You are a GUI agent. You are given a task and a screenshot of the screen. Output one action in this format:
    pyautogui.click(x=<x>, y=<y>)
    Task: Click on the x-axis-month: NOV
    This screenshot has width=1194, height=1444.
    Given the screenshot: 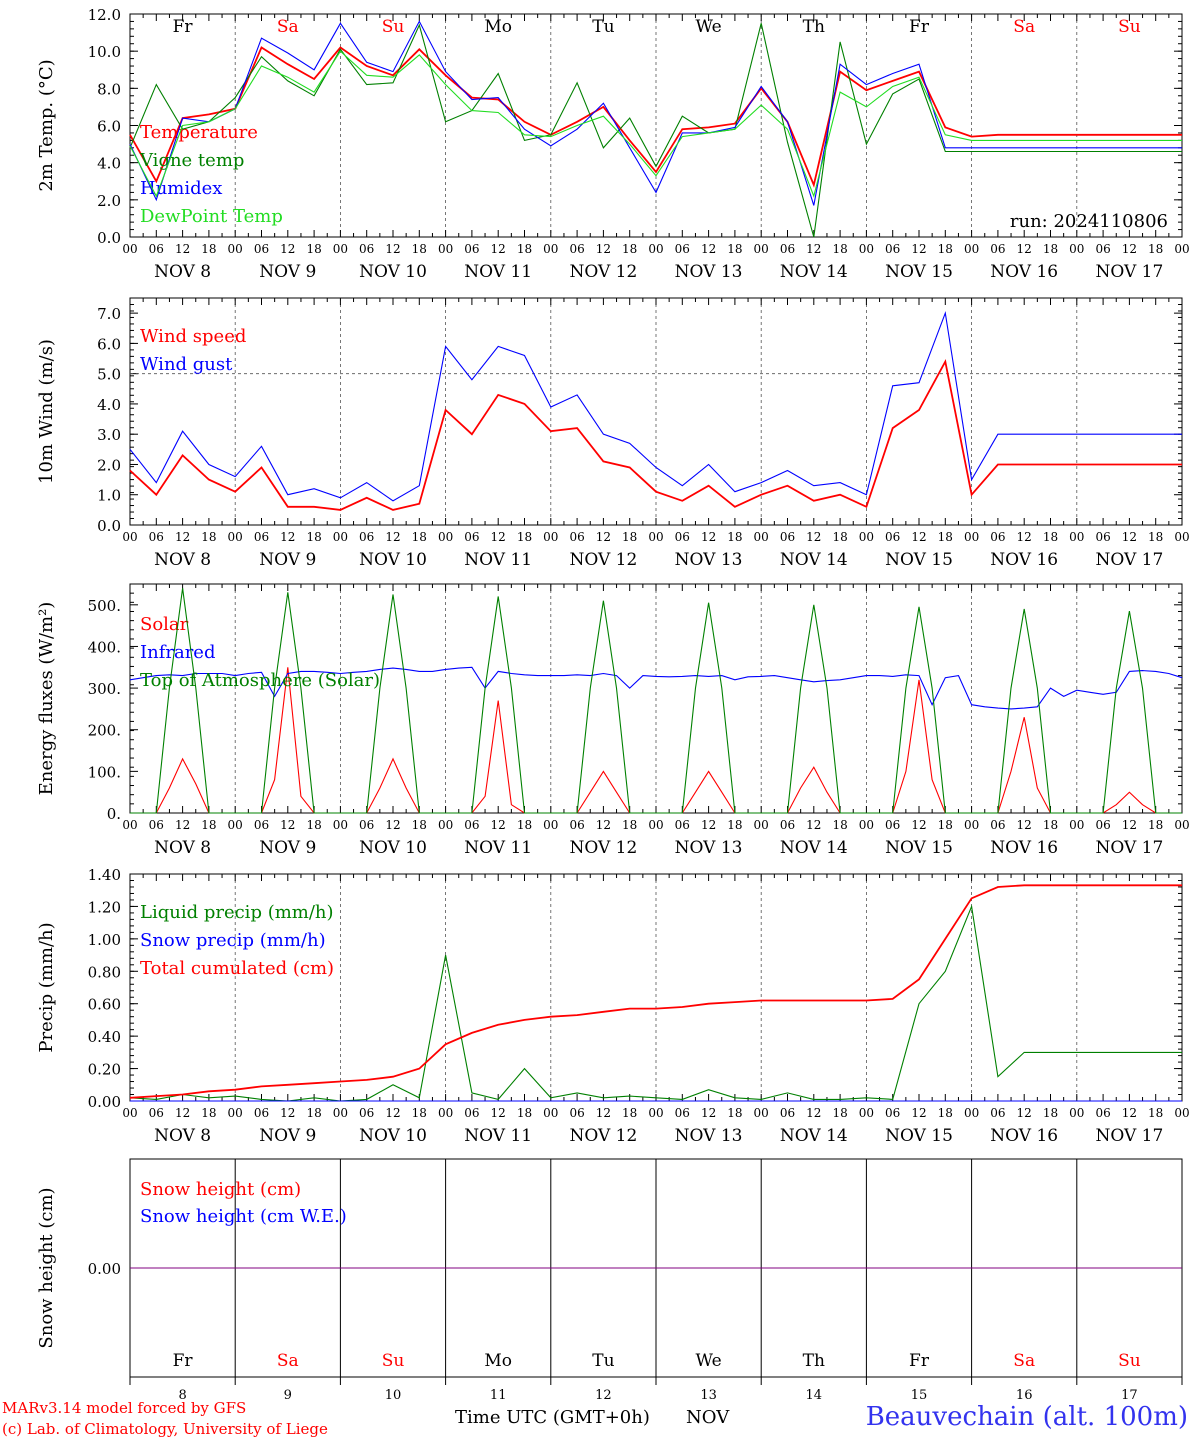 What is the action you would take?
    pyautogui.click(x=708, y=1417)
    